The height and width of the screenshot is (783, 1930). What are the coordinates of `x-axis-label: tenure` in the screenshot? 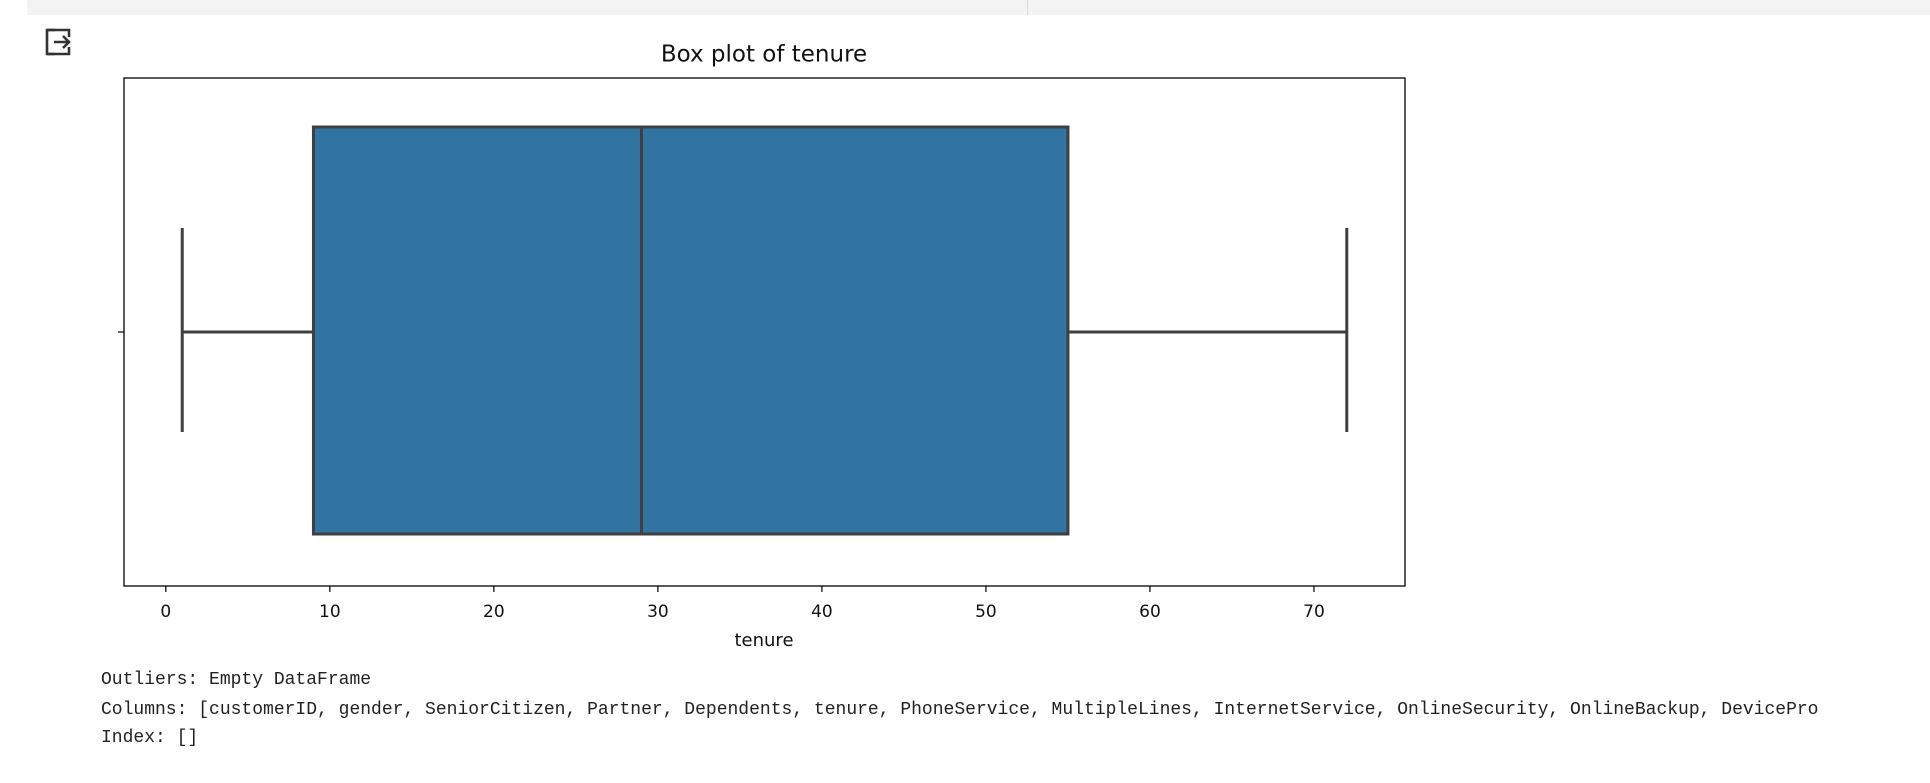 It's located at (763, 640).